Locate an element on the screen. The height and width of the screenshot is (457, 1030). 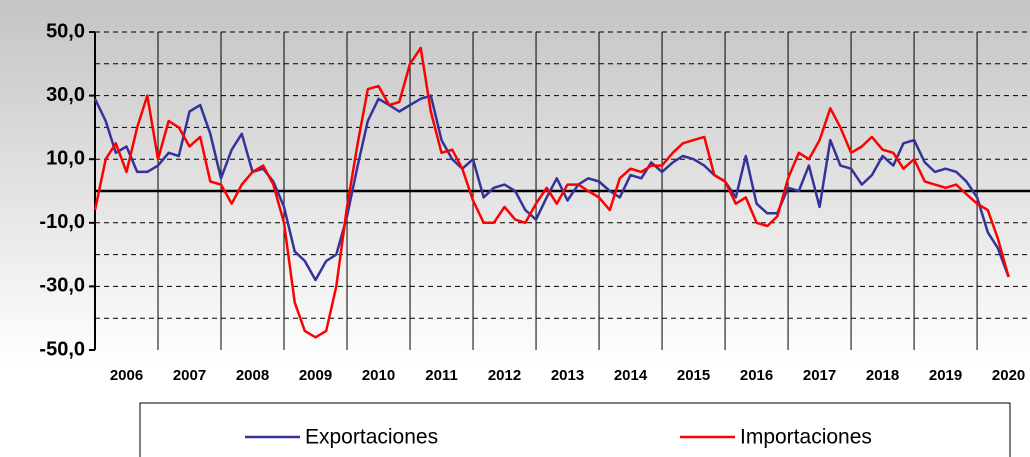
x-tick-label: 2011 is located at coordinates (441, 375).